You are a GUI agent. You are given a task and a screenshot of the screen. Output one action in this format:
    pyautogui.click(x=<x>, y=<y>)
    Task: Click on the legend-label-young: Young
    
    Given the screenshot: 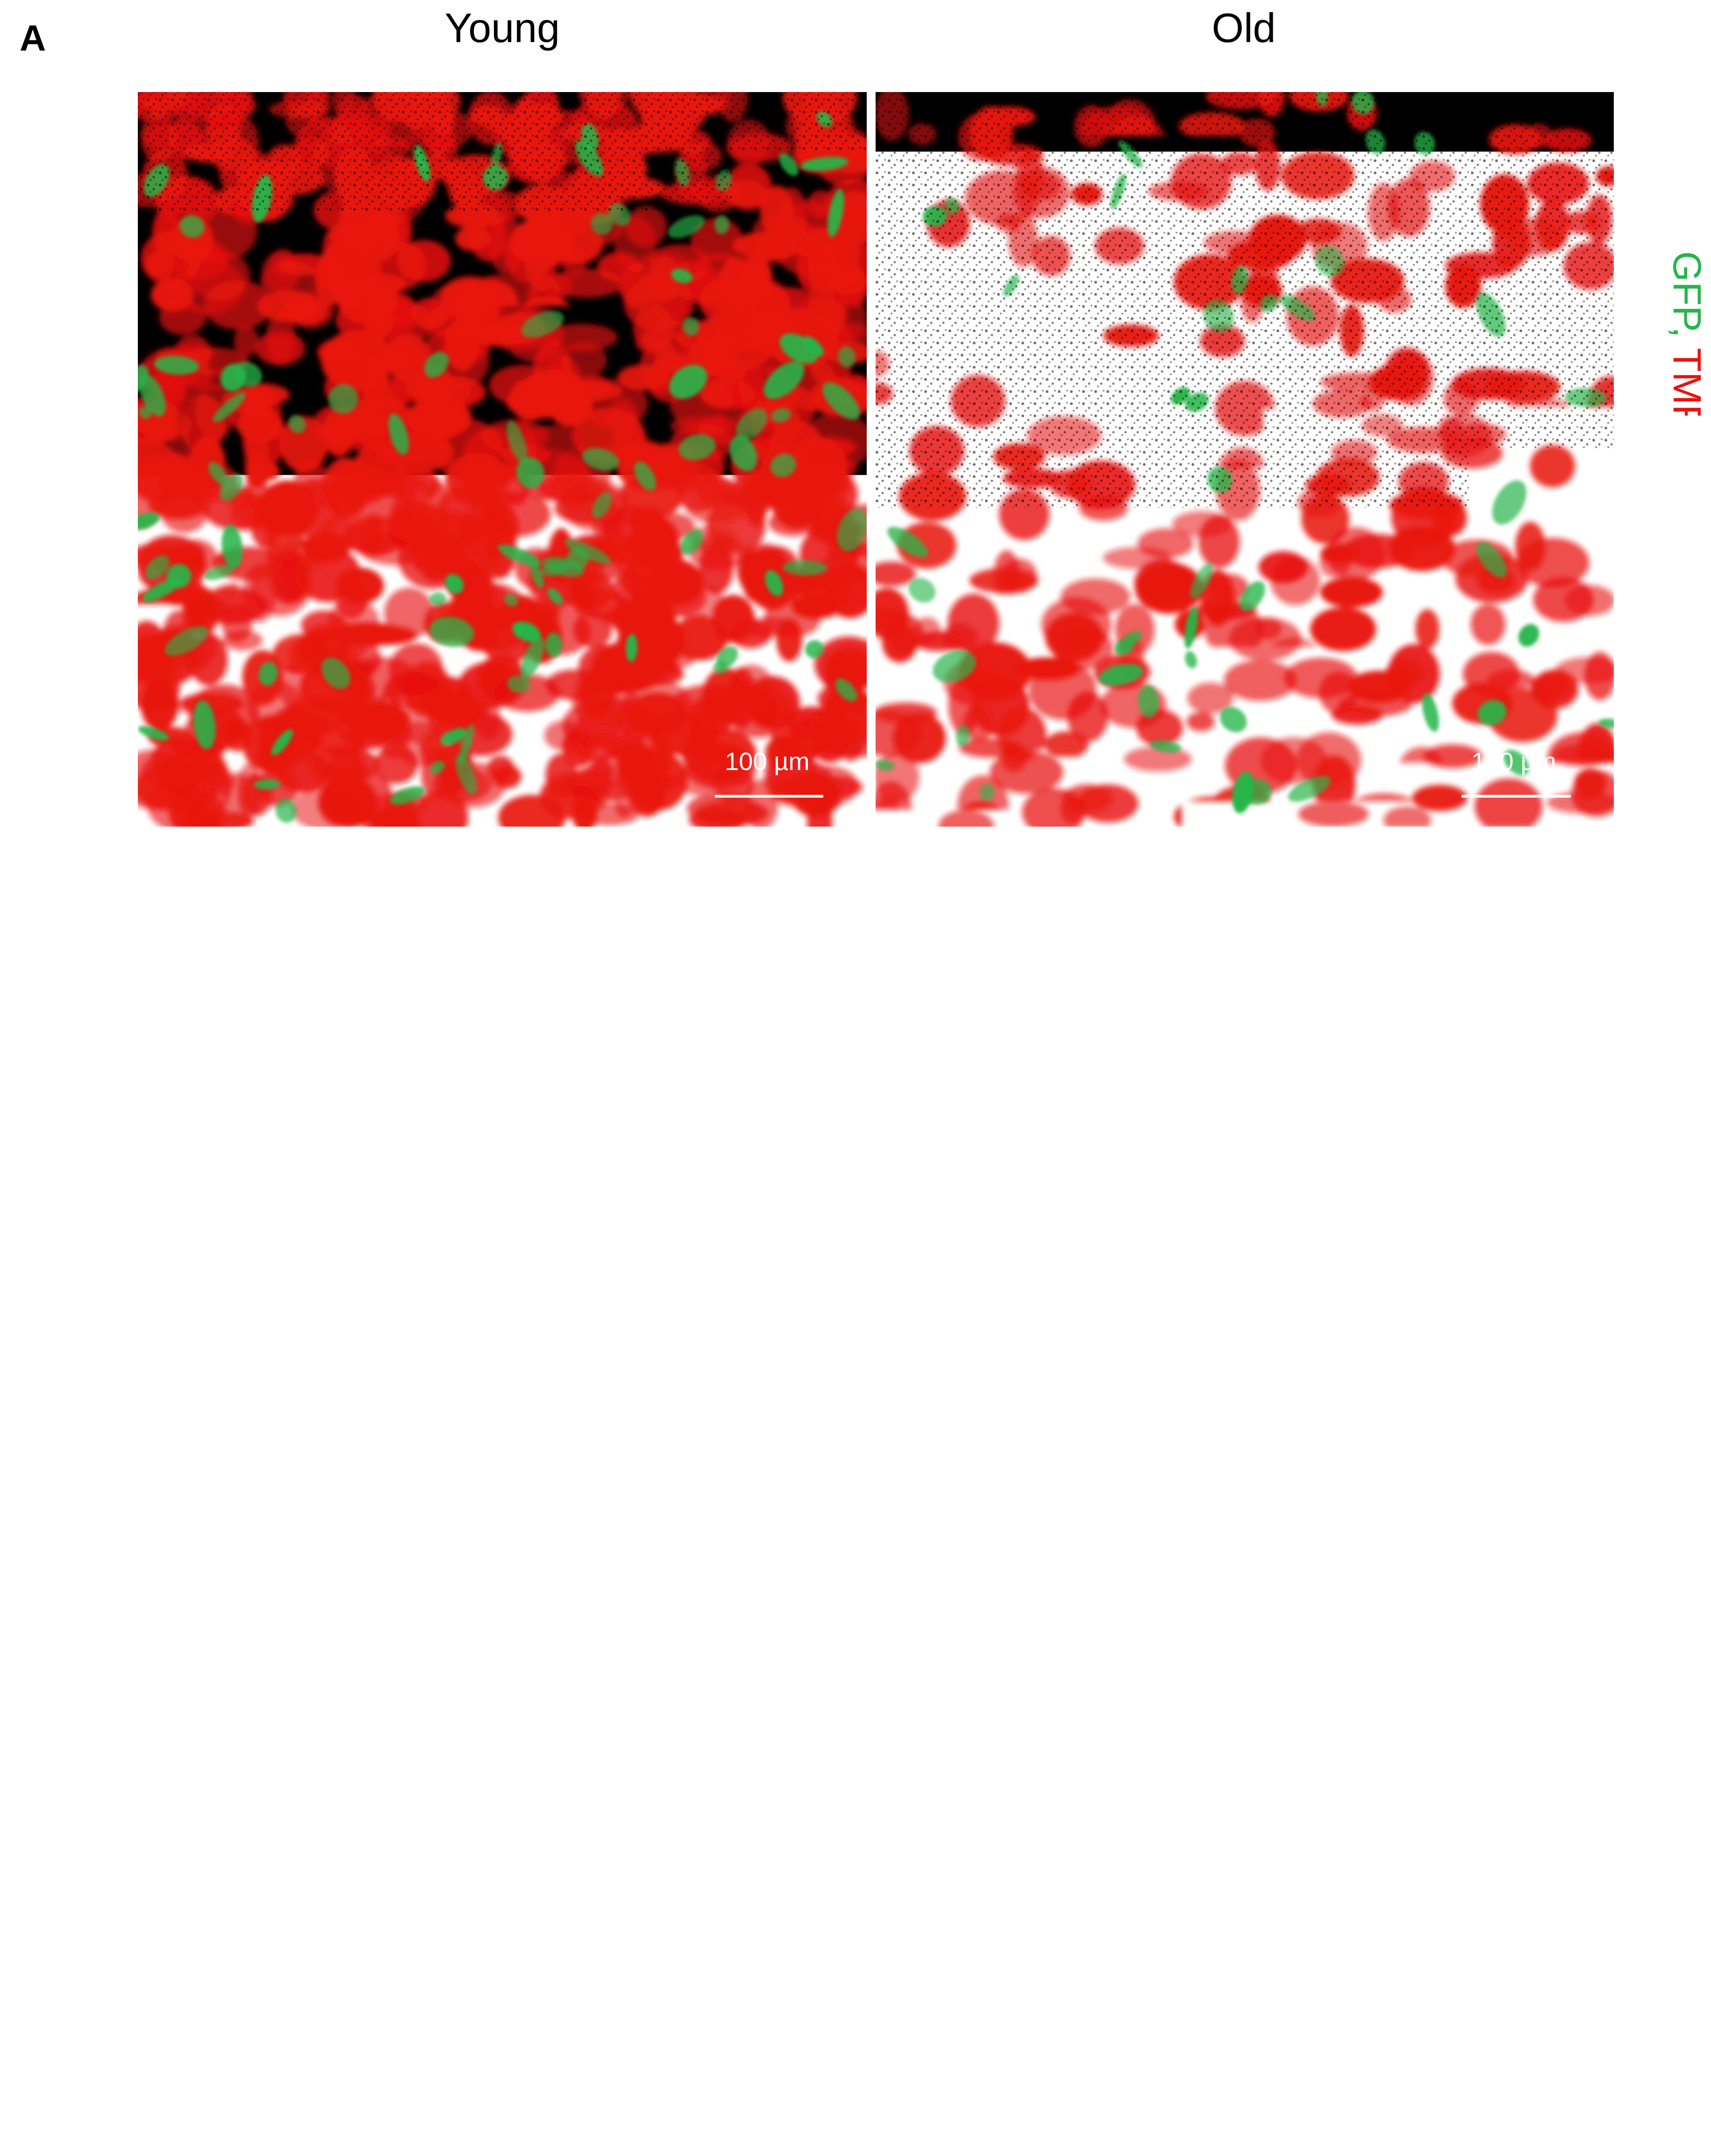 What is the action you would take?
    pyautogui.click(x=1634, y=939)
    